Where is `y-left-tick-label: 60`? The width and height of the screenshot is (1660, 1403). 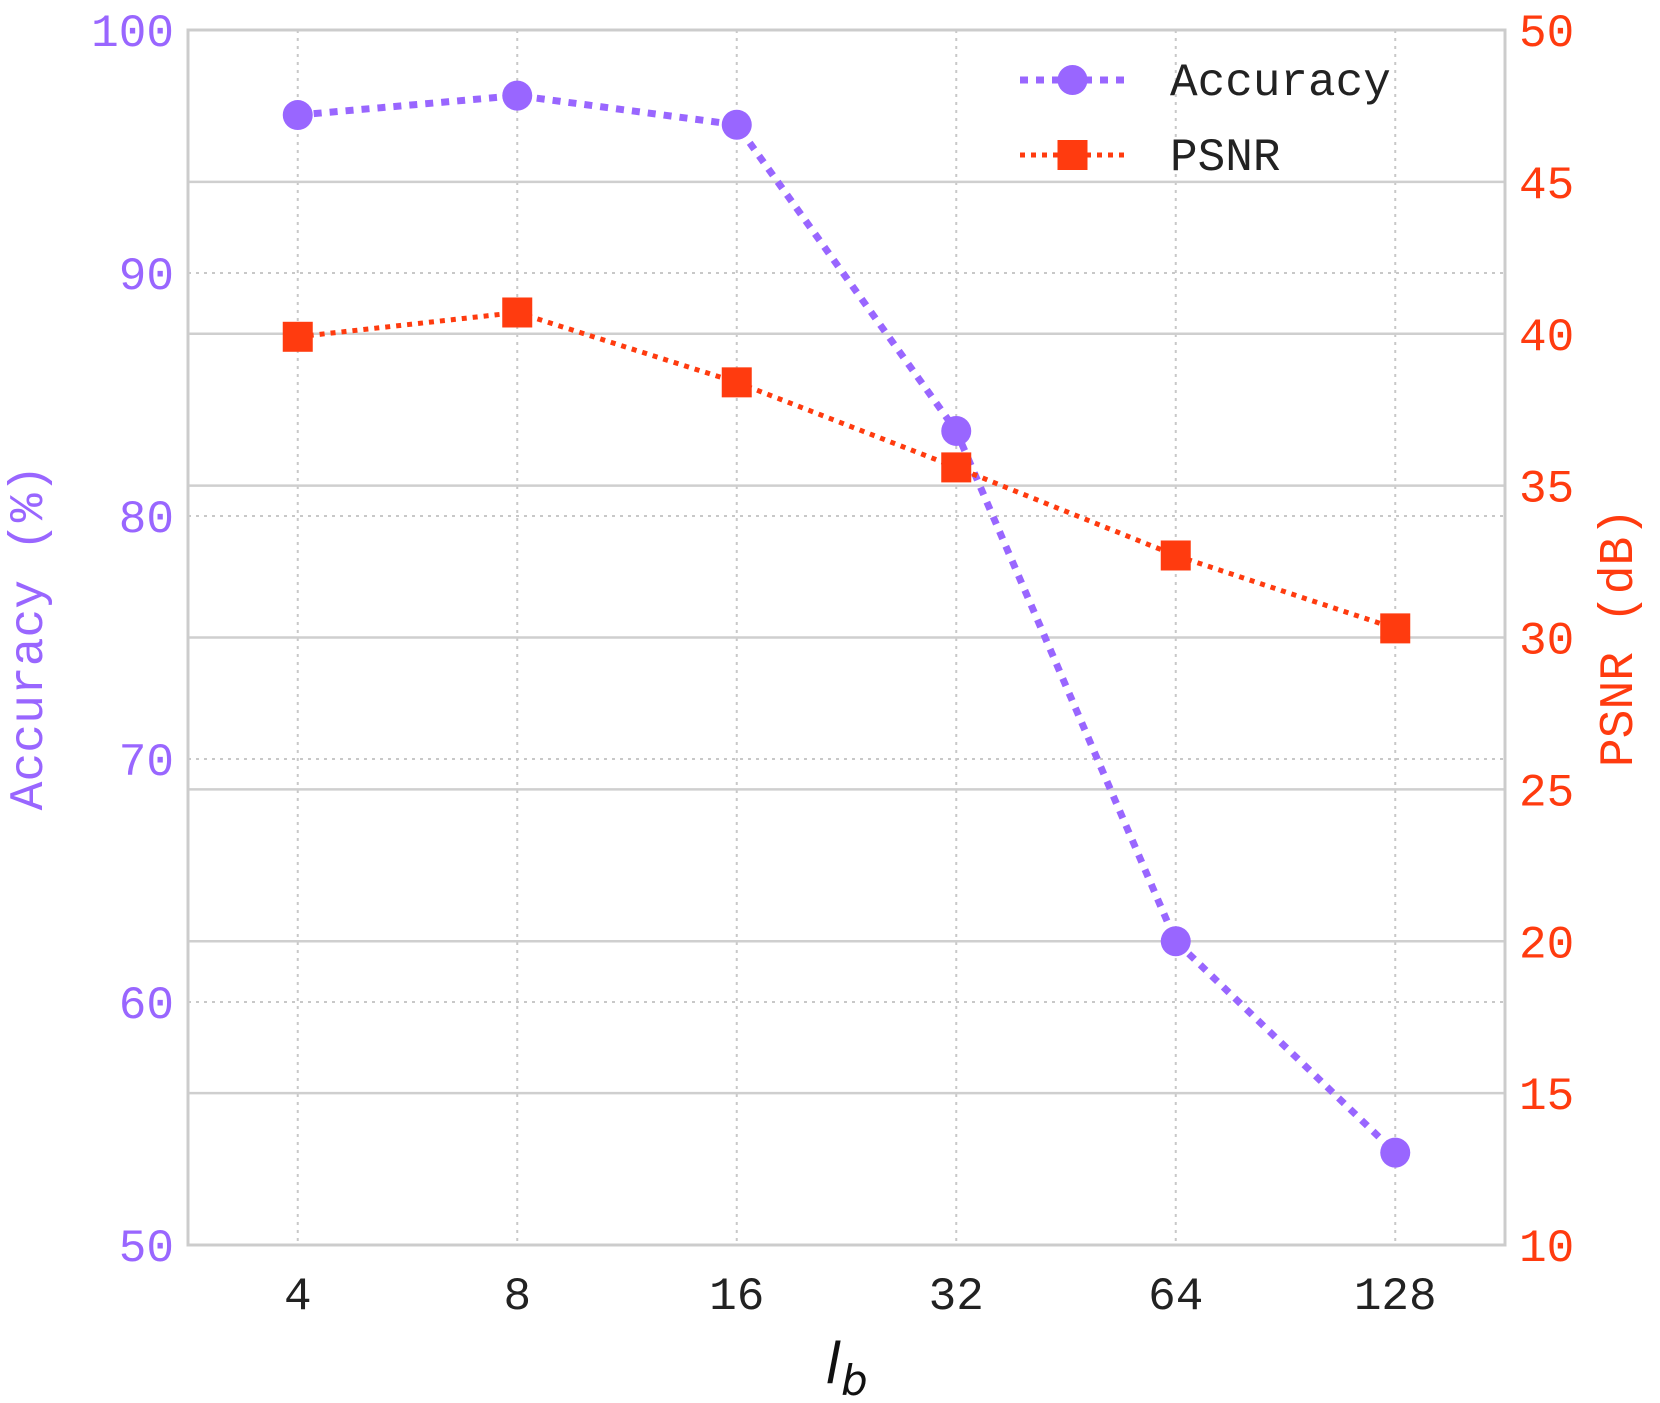 y-left-tick-label: 60 is located at coordinates (146, 1006).